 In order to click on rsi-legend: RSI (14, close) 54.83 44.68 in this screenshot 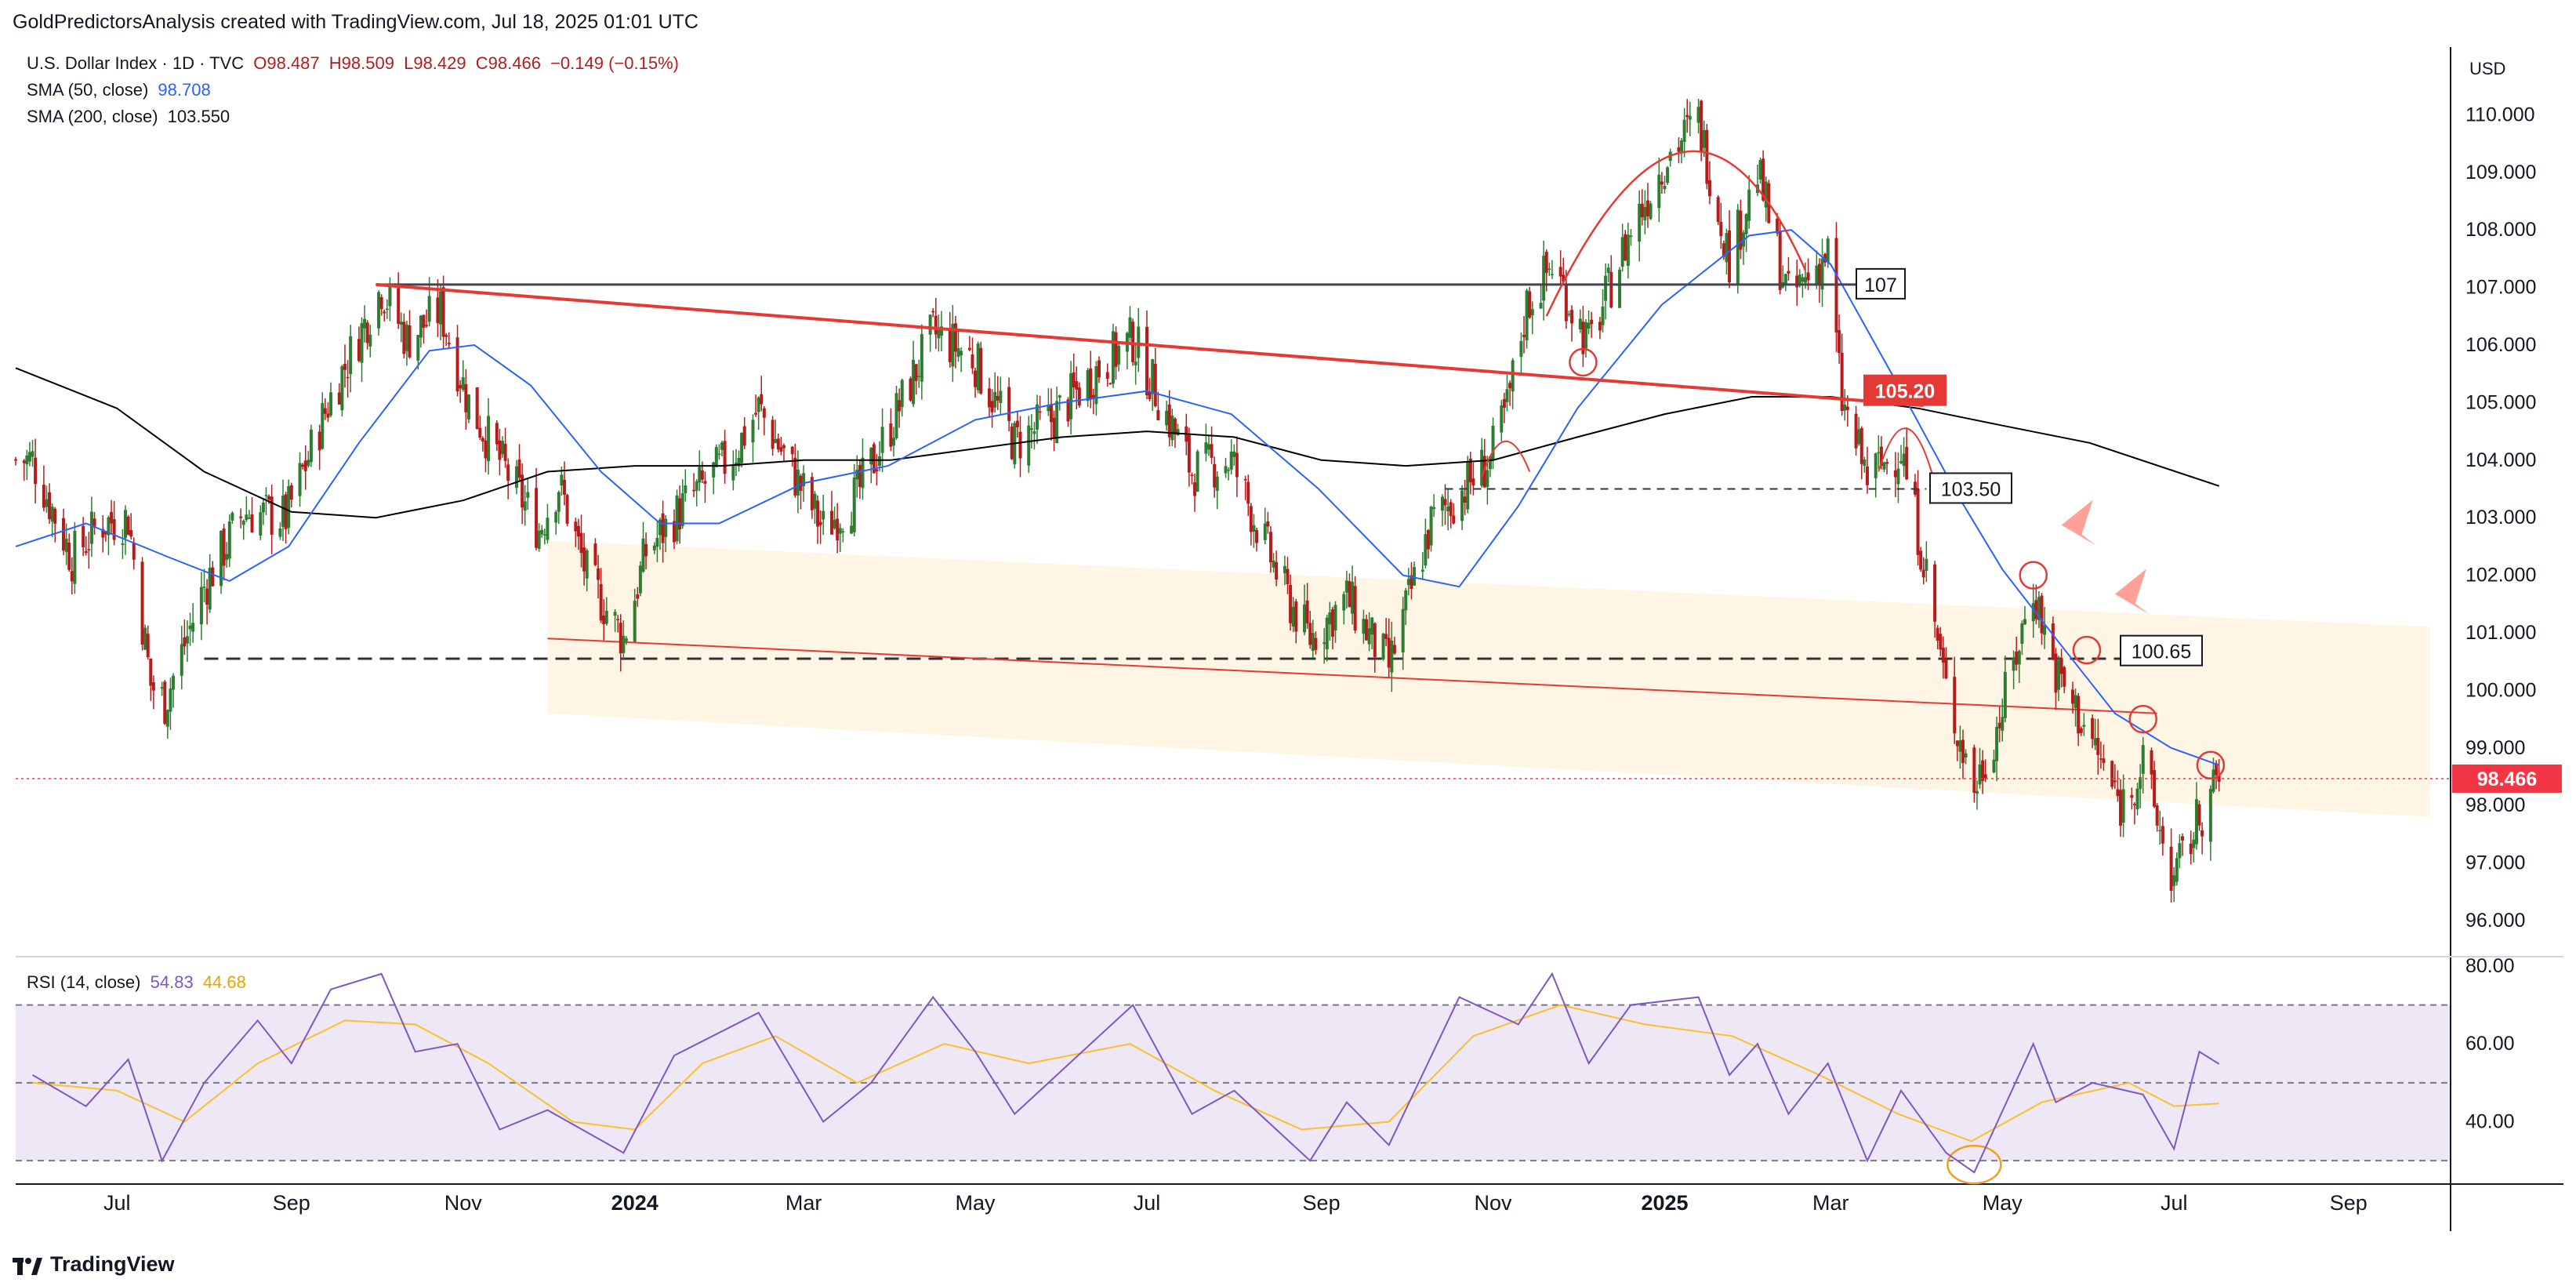, I will do `click(136, 983)`.